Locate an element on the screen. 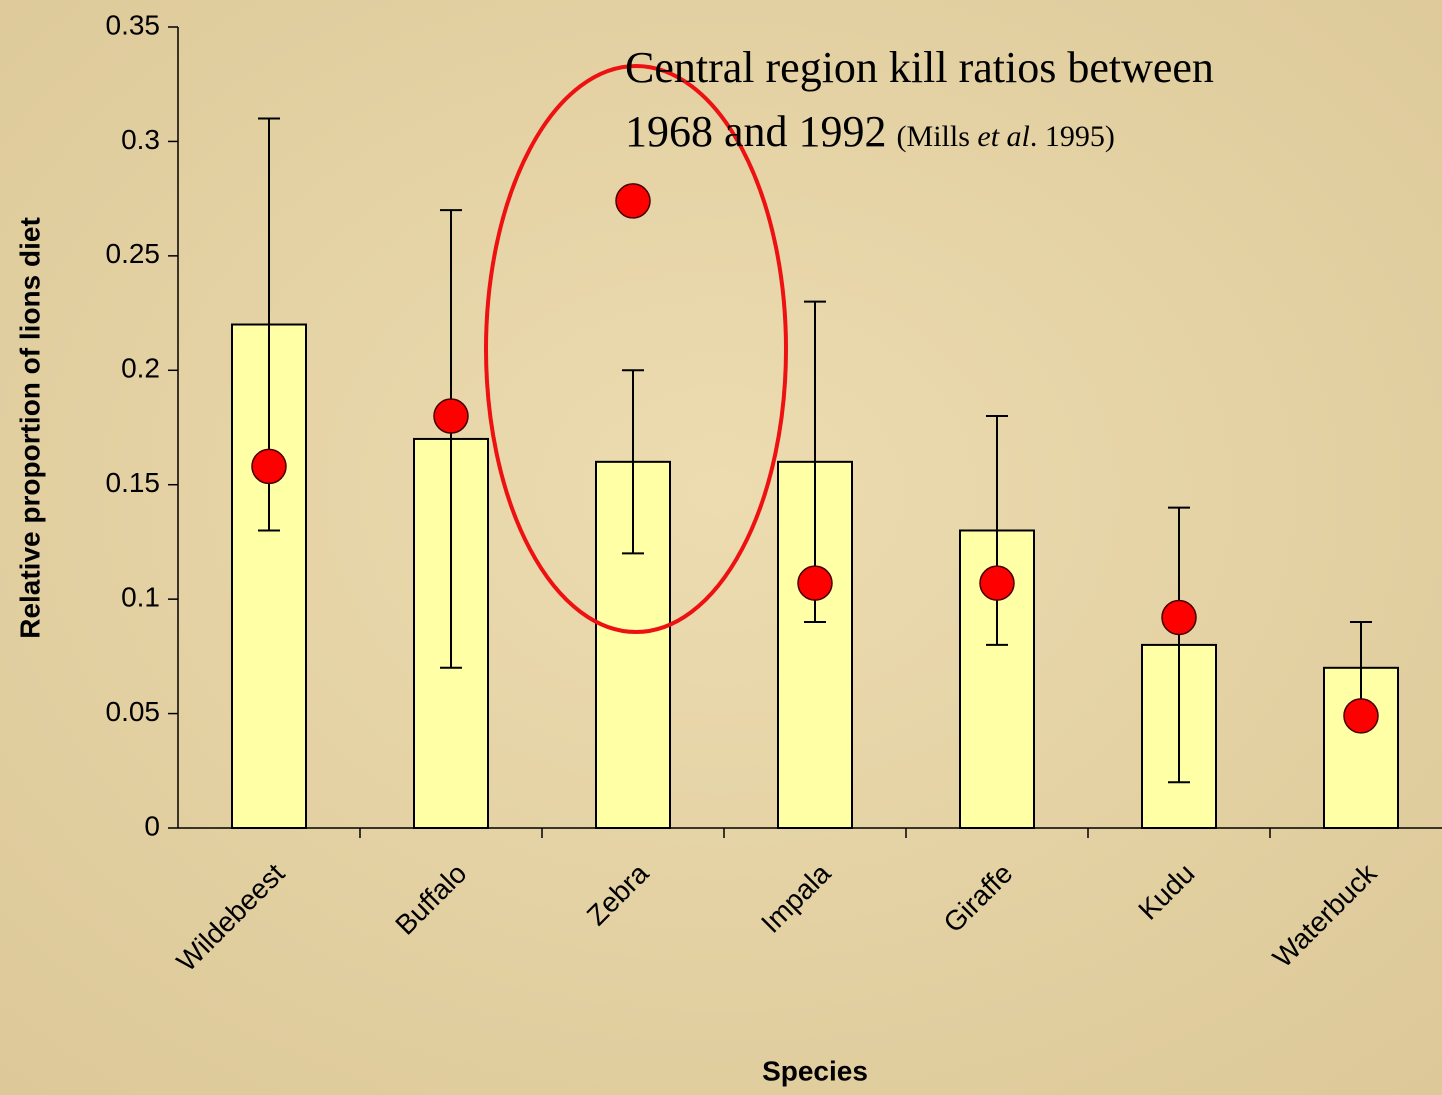  citation: . 1995) is located at coordinates (1072, 136).